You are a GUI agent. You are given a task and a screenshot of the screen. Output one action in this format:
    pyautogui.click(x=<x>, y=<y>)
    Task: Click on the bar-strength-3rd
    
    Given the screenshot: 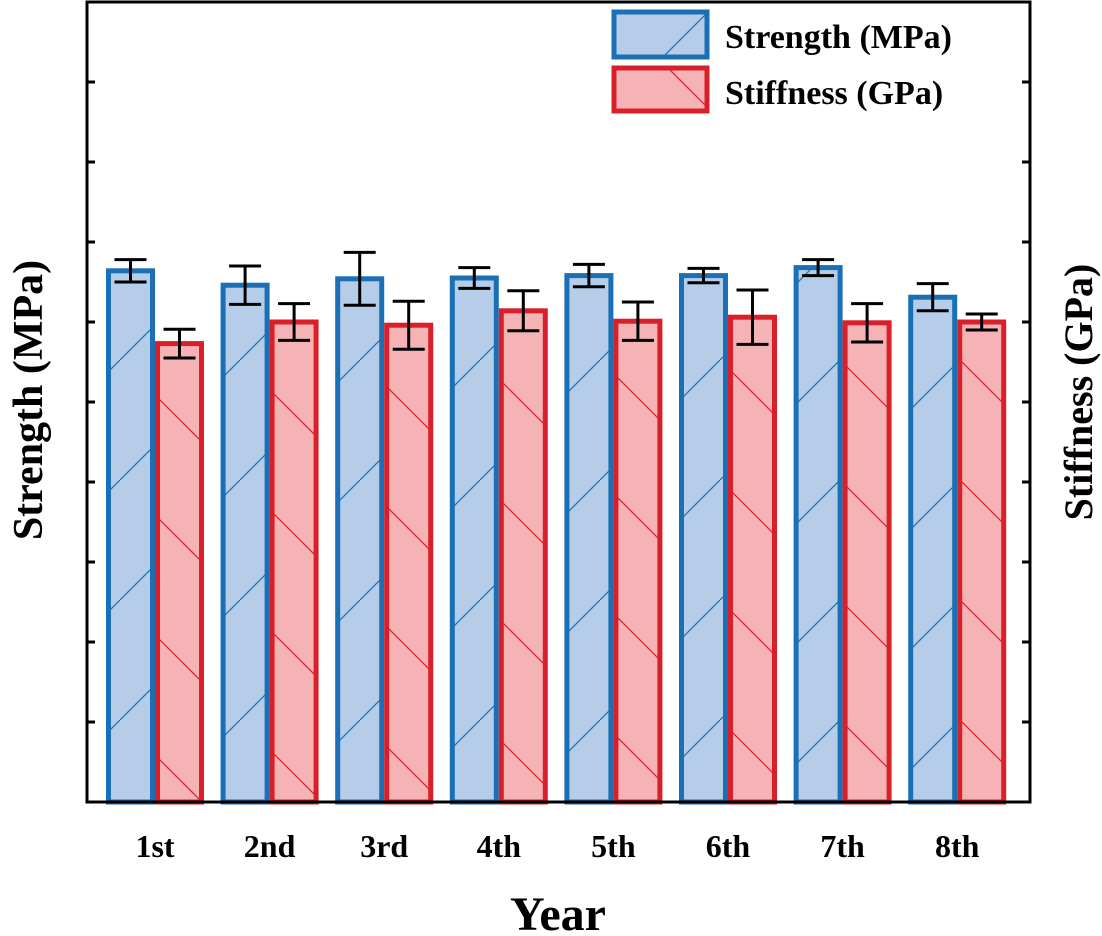 What is the action you would take?
    pyautogui.click(x=360, y=540)
    